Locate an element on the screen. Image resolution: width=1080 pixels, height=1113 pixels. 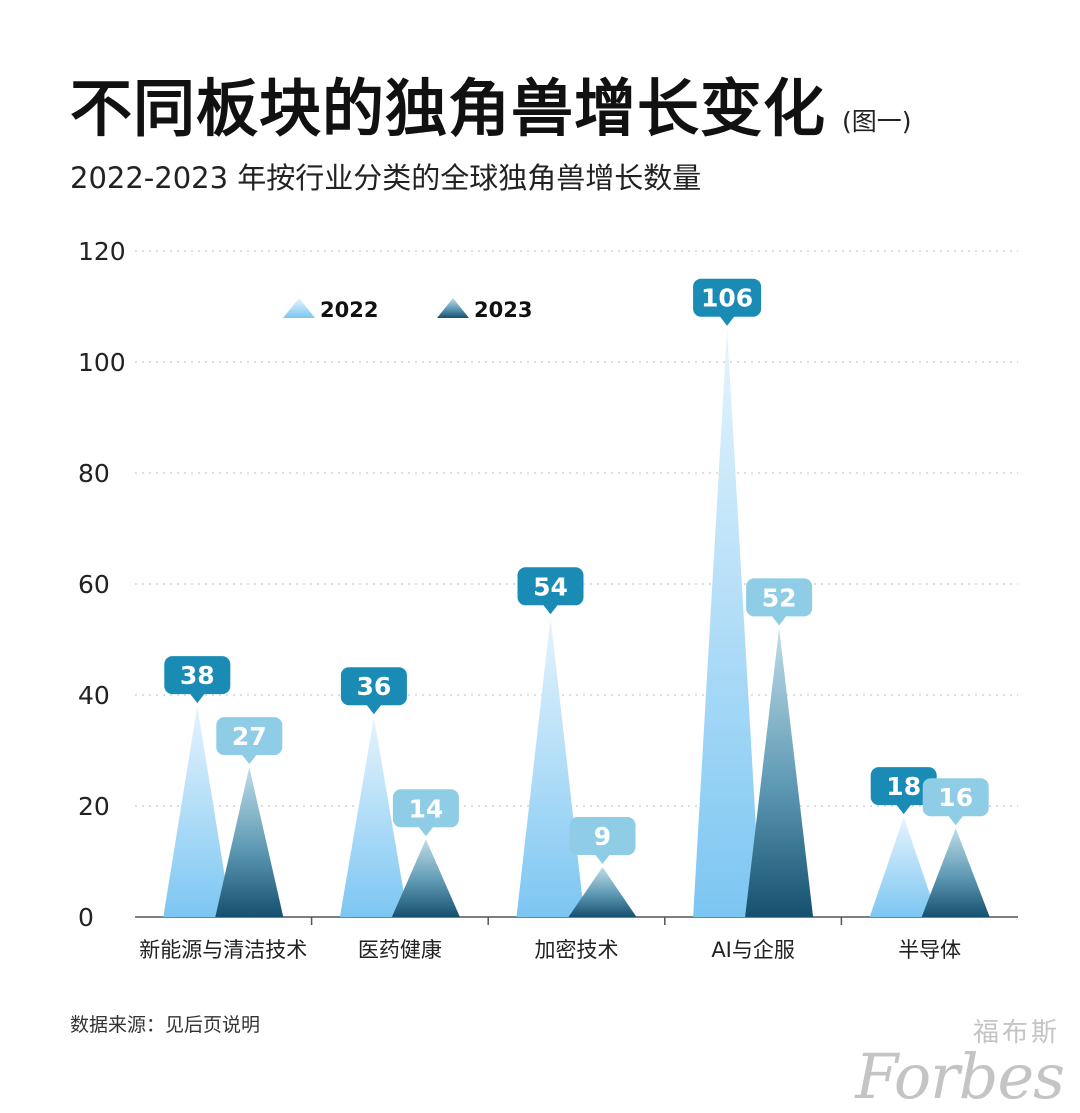
y-tick-label: 40 is located at coordinates (94, 695).